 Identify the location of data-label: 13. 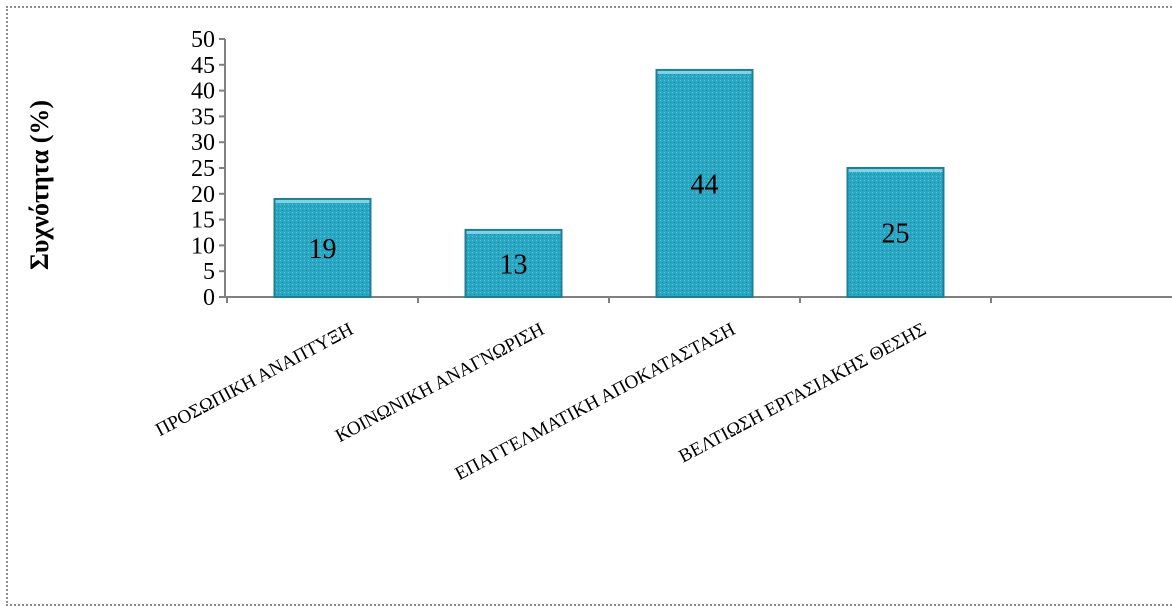
(514, 264).